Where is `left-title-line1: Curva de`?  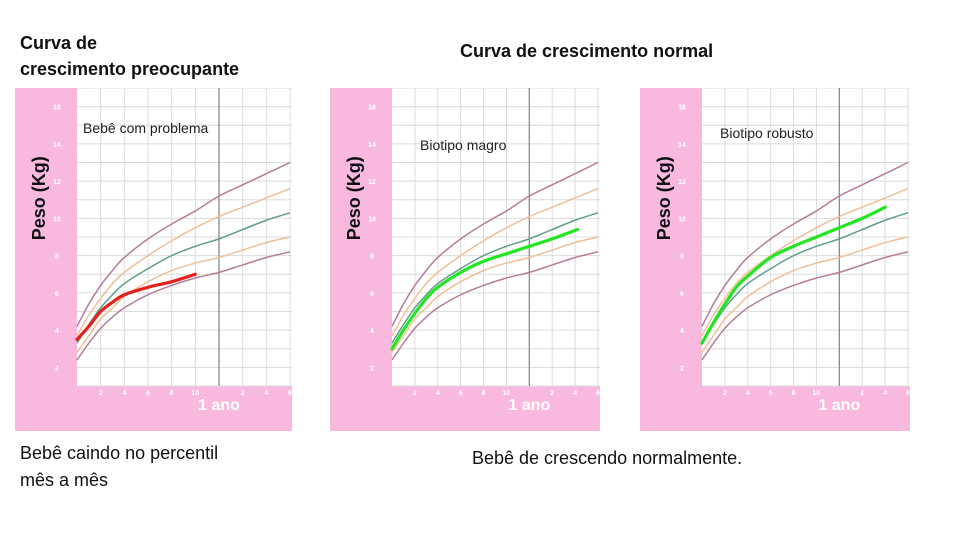 left-title-line1: Curva de is located at coordinates (59, 43).